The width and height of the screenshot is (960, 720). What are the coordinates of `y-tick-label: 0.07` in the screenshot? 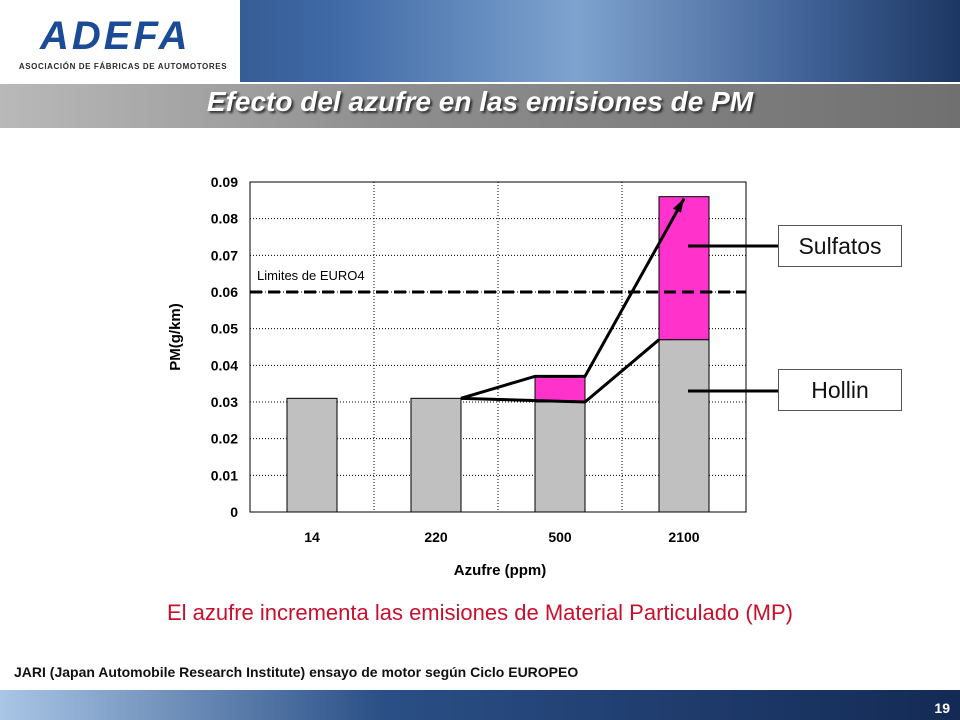 It's located at (224, 255).